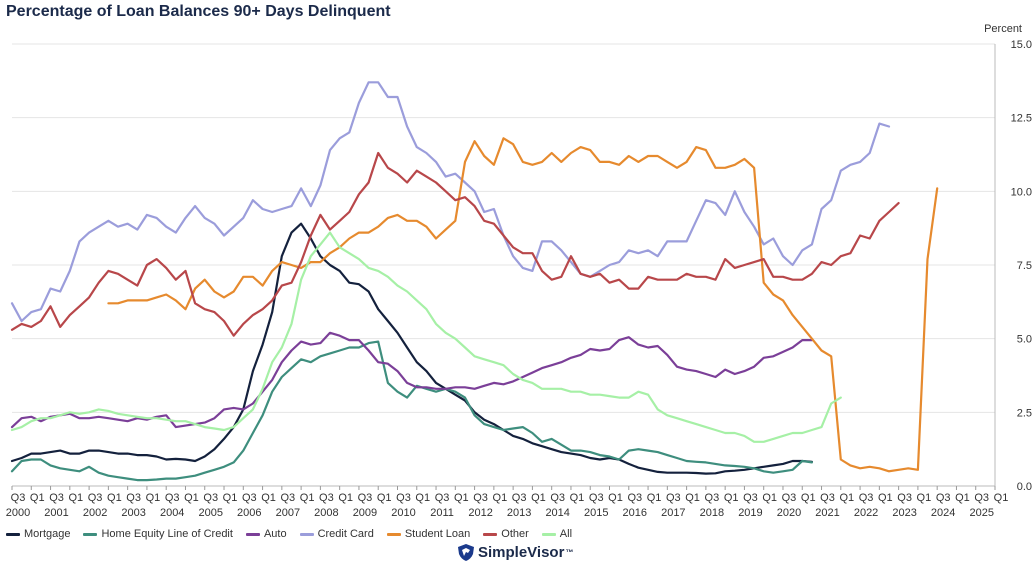 The width and height of the screenshot is (1036, 563). Describe the element at coordinates (1024, 487) in the screenshot. I see `y-tick-label: 0.0` at that location.